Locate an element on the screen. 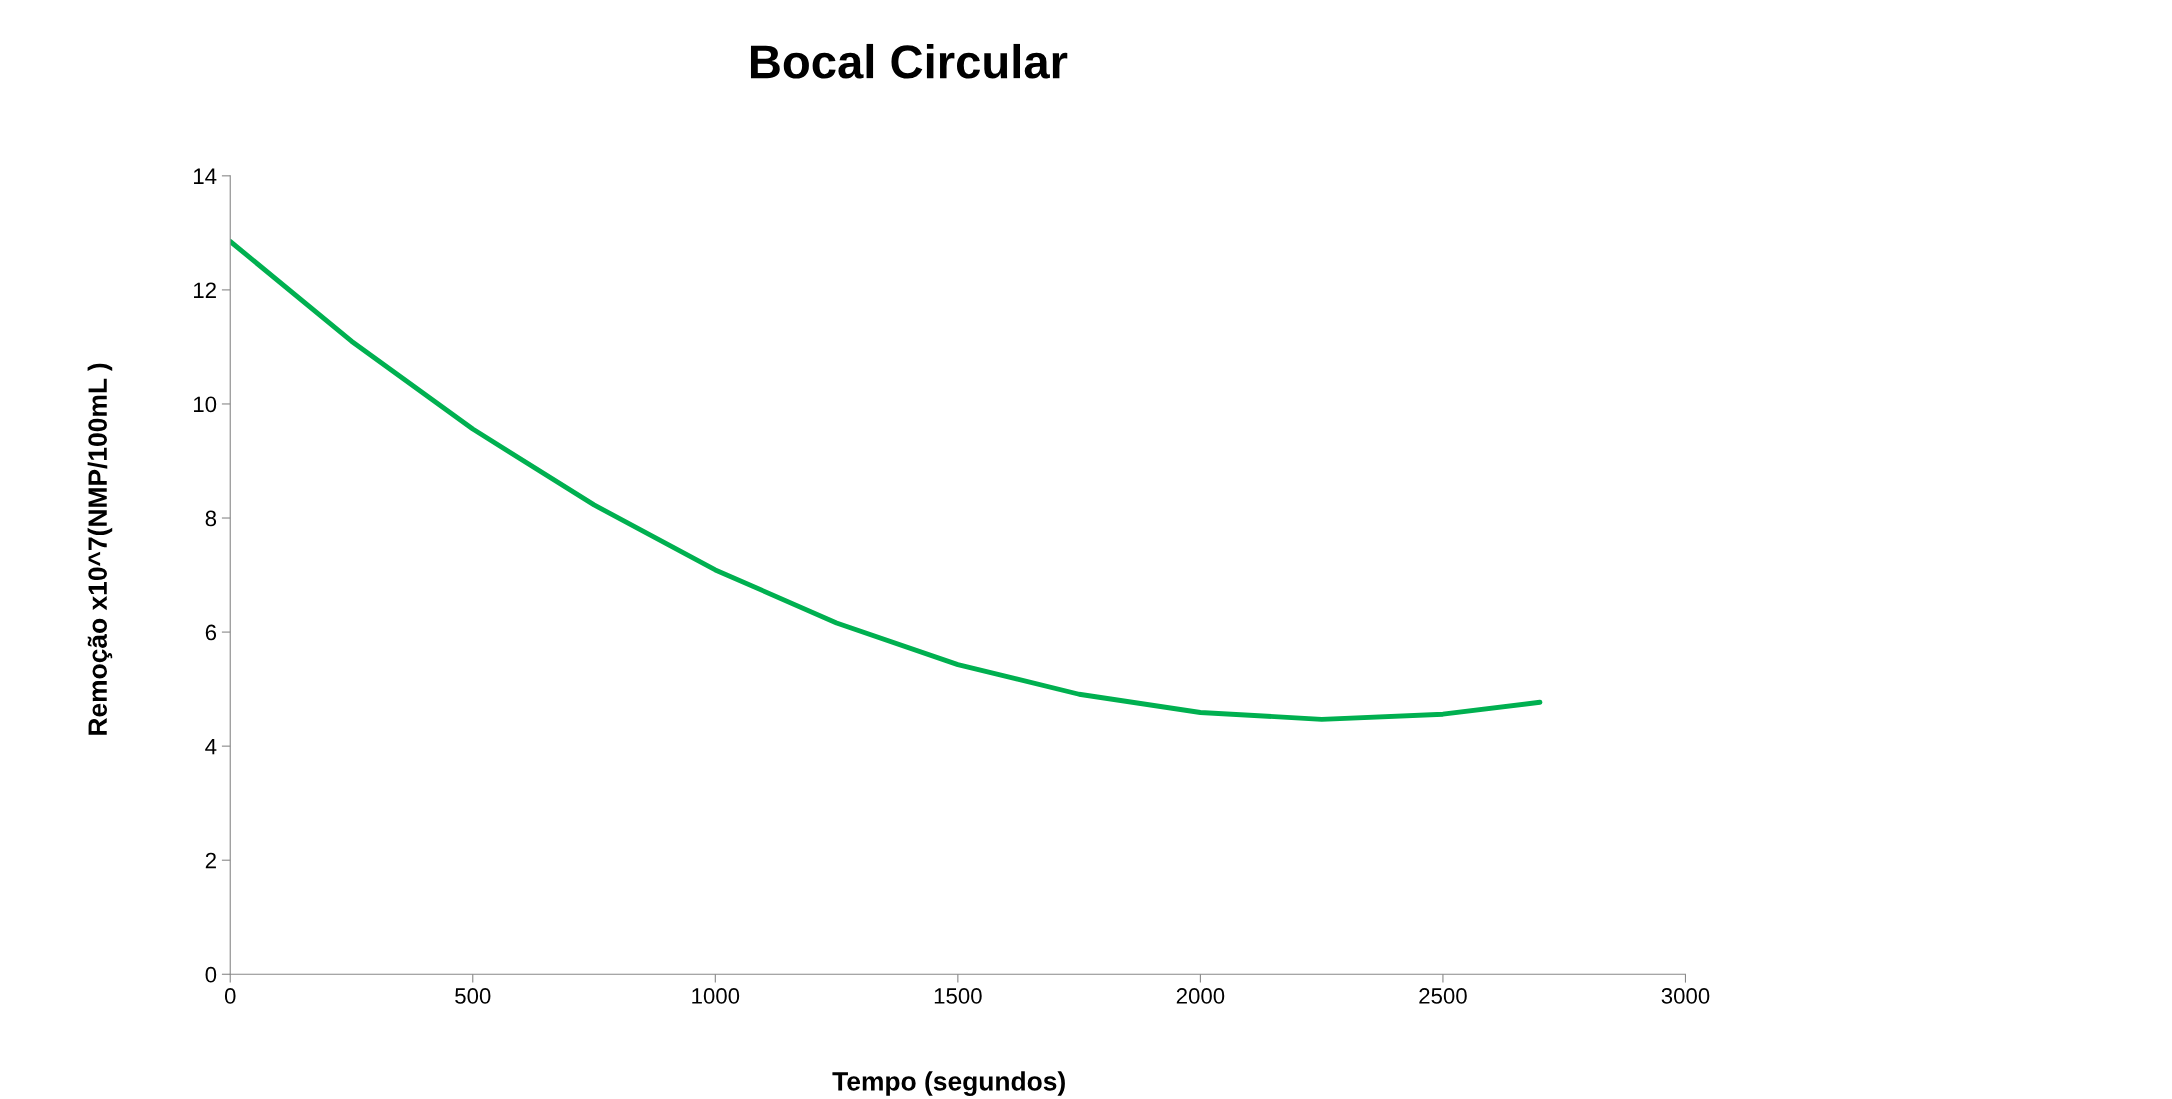 Image resolution: width=2172 pixels, height=1099 pixels. x-tick-label: 2000 is located at coordinates (1200, 996).